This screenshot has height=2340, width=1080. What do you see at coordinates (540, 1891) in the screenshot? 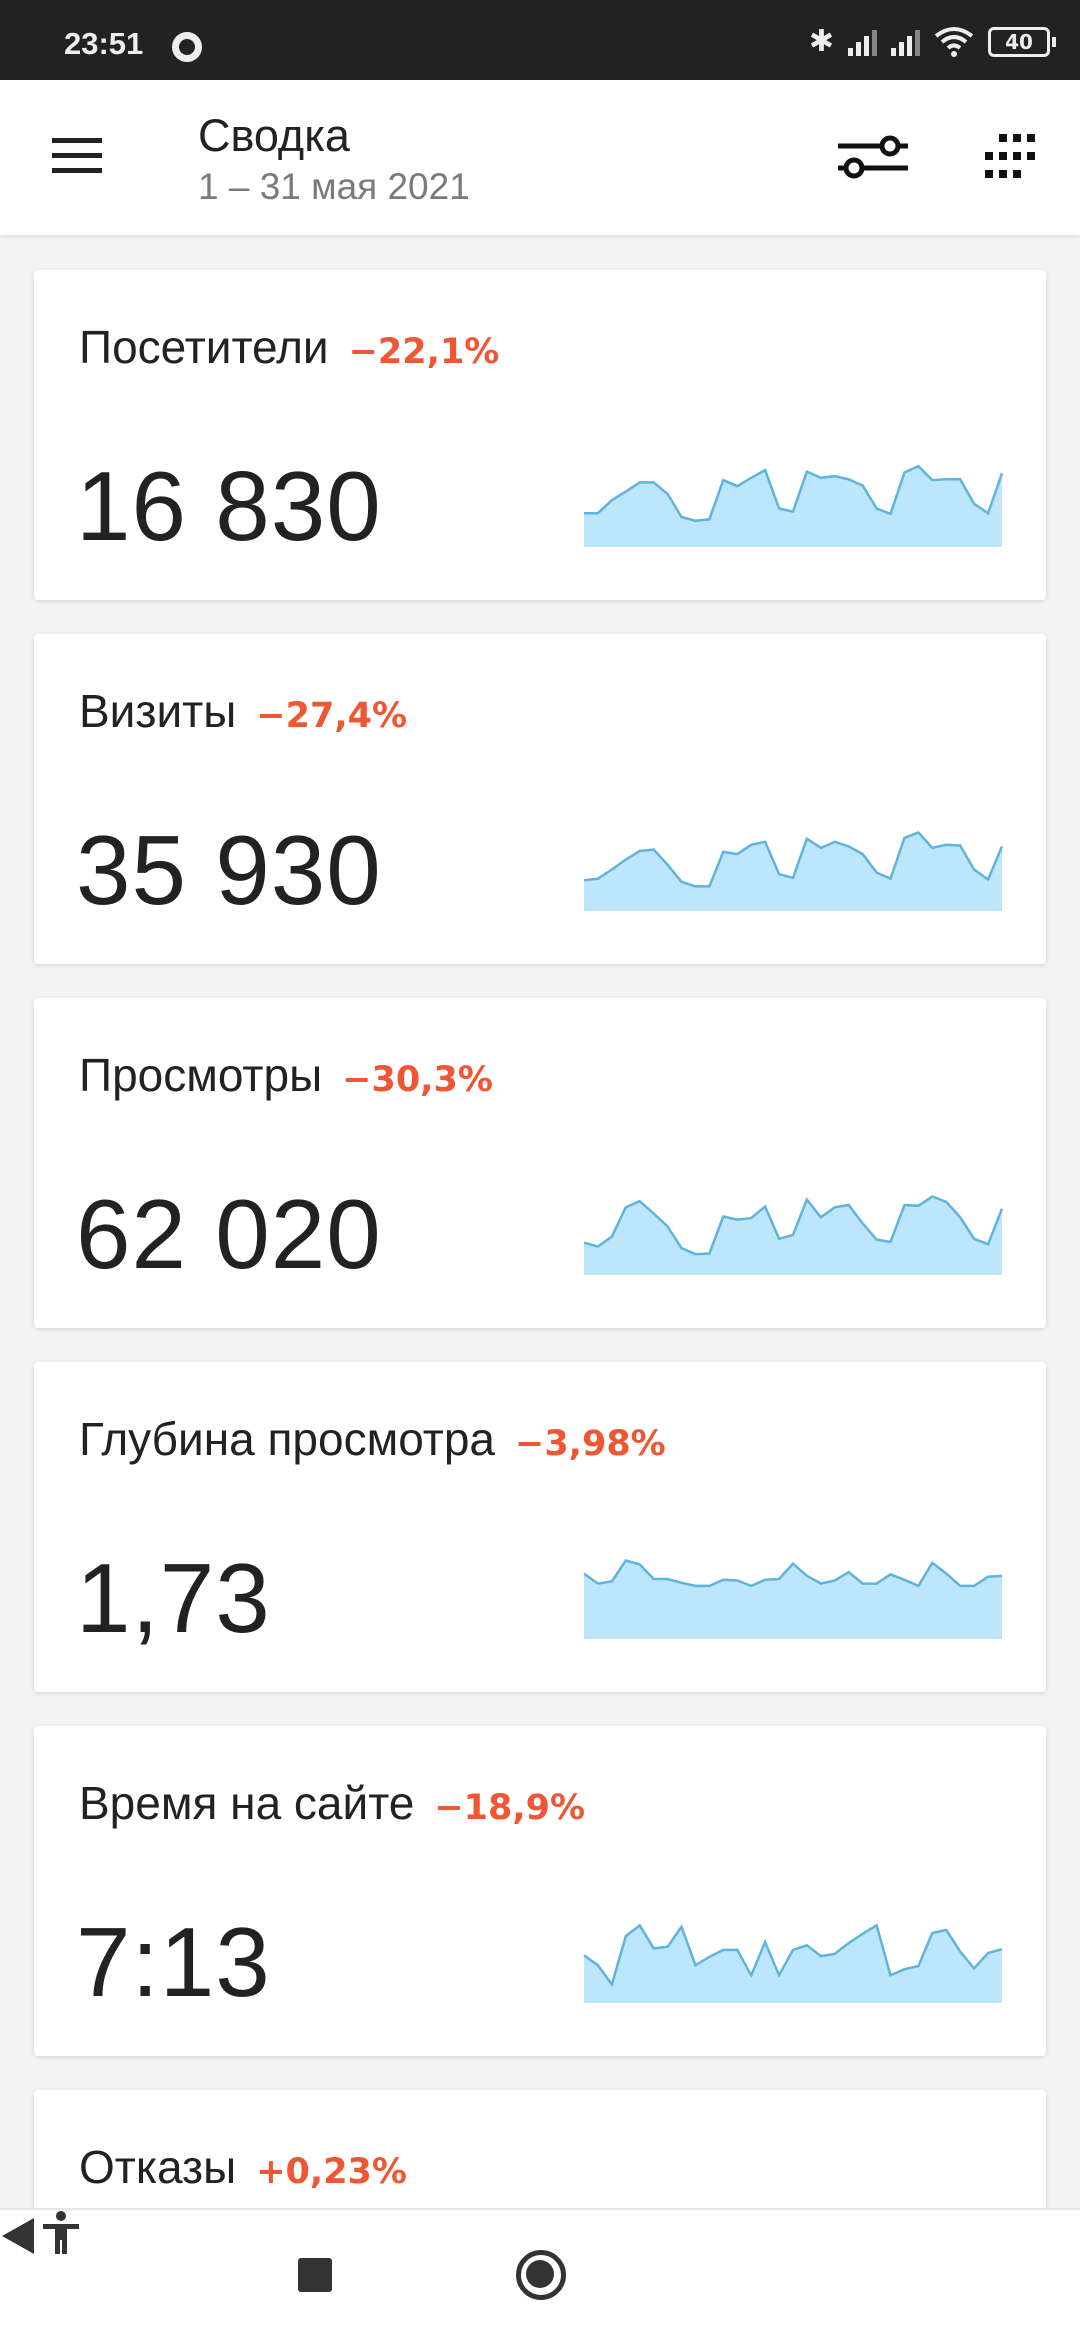
I see `metric-card: Время на сайте −18,9% 7:13` at bounding box center [540, 1891].